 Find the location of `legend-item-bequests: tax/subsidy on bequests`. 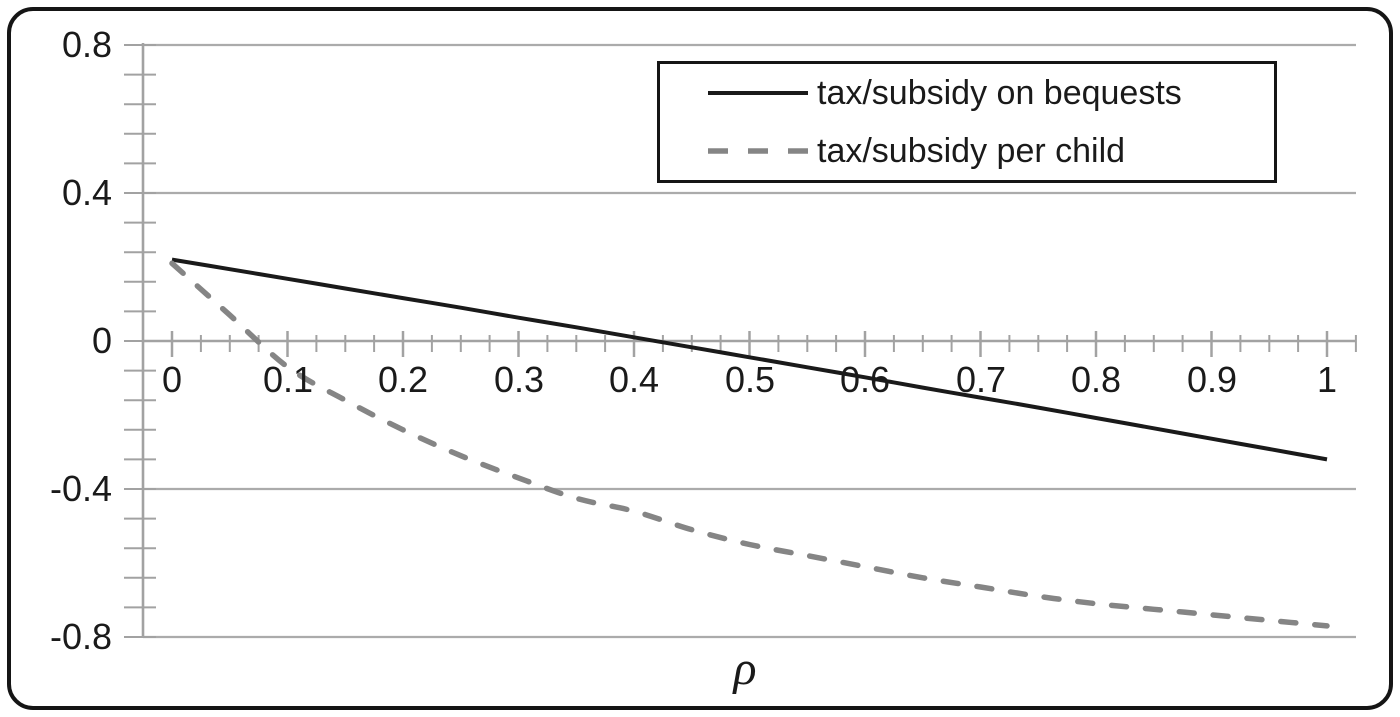

legend-item-bequests: tax/subsidy on bequests is located at coordinates (967, 93).